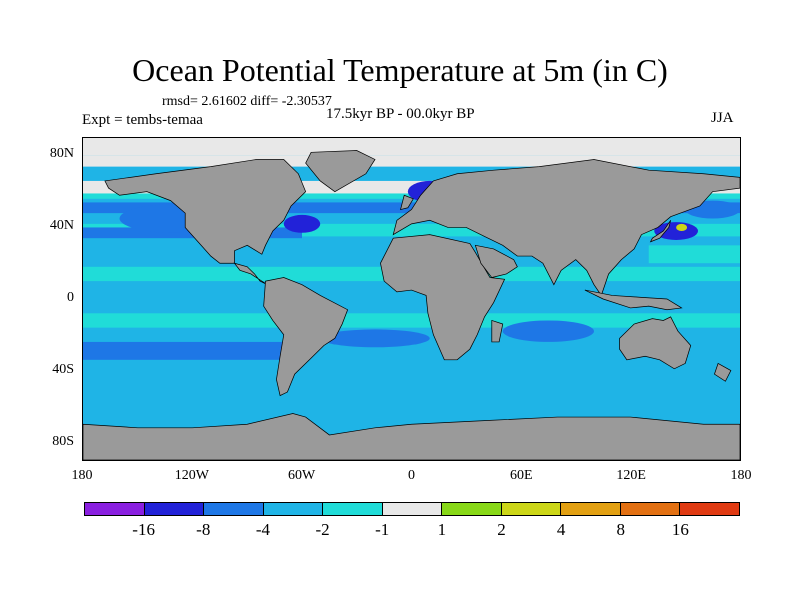 Image resolution: width=800 pixels, height=600 pixels. What do you see at coordinates (142, 120) in the screenshot?
I see `experiment-label: Expt = tembs-temaa` at bounding box center [142, 120].